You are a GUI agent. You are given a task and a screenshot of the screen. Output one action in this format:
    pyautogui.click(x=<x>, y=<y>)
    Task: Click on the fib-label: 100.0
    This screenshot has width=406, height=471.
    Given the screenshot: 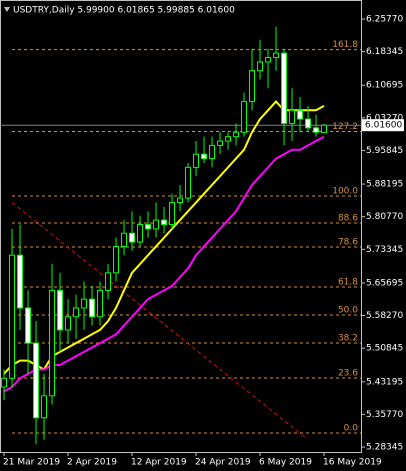 What is the action you would take?
    pyautogui.click(x=345, y=192)
    